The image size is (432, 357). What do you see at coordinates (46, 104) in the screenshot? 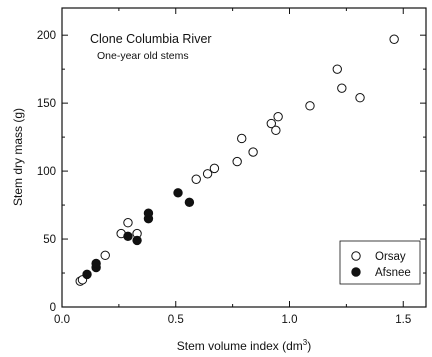
I see `y-tick-label: 150` at bounding box center [46, 104].